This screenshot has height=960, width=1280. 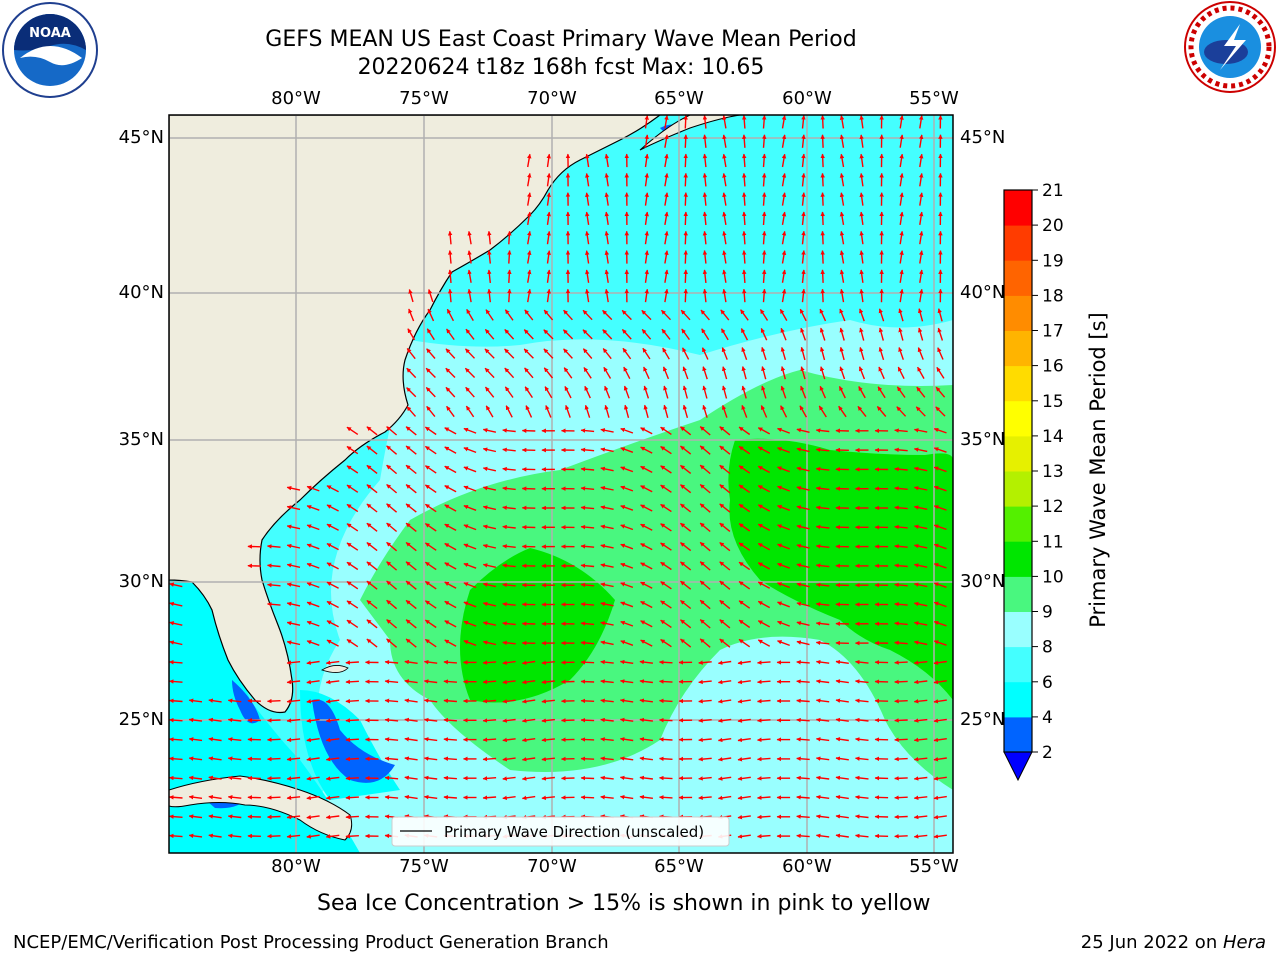 I want to click on colorbar-tick-label: 2, so click(x=1047, y=753).